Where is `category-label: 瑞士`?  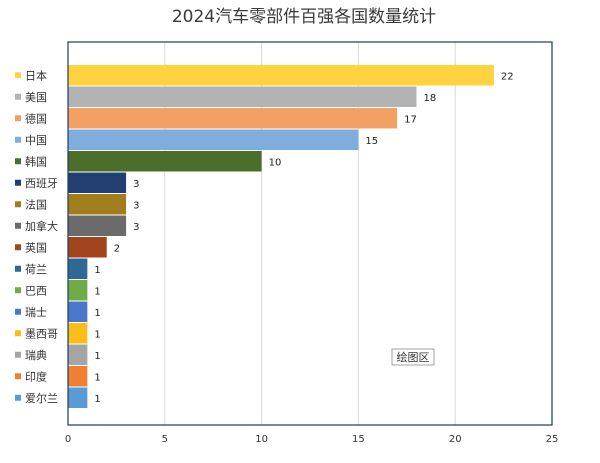
category-label: 瑞士 is located at coordinates (36, 312).